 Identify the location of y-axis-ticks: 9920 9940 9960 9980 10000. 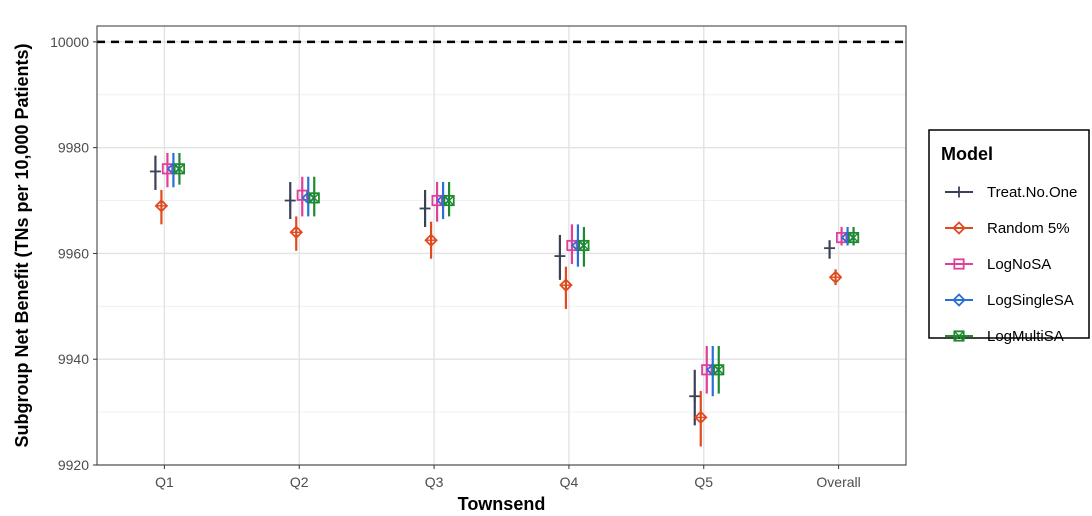
(73, 253).